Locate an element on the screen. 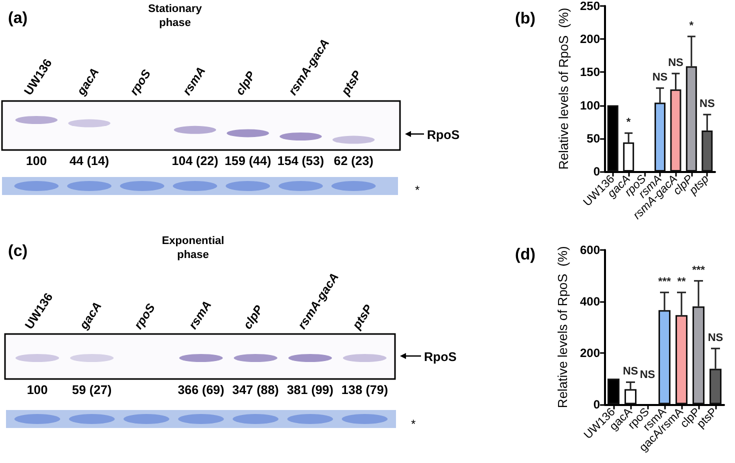 This screenshot has height=463, width=735. y-tick-label: 150 is located at coordinates (590, 72).